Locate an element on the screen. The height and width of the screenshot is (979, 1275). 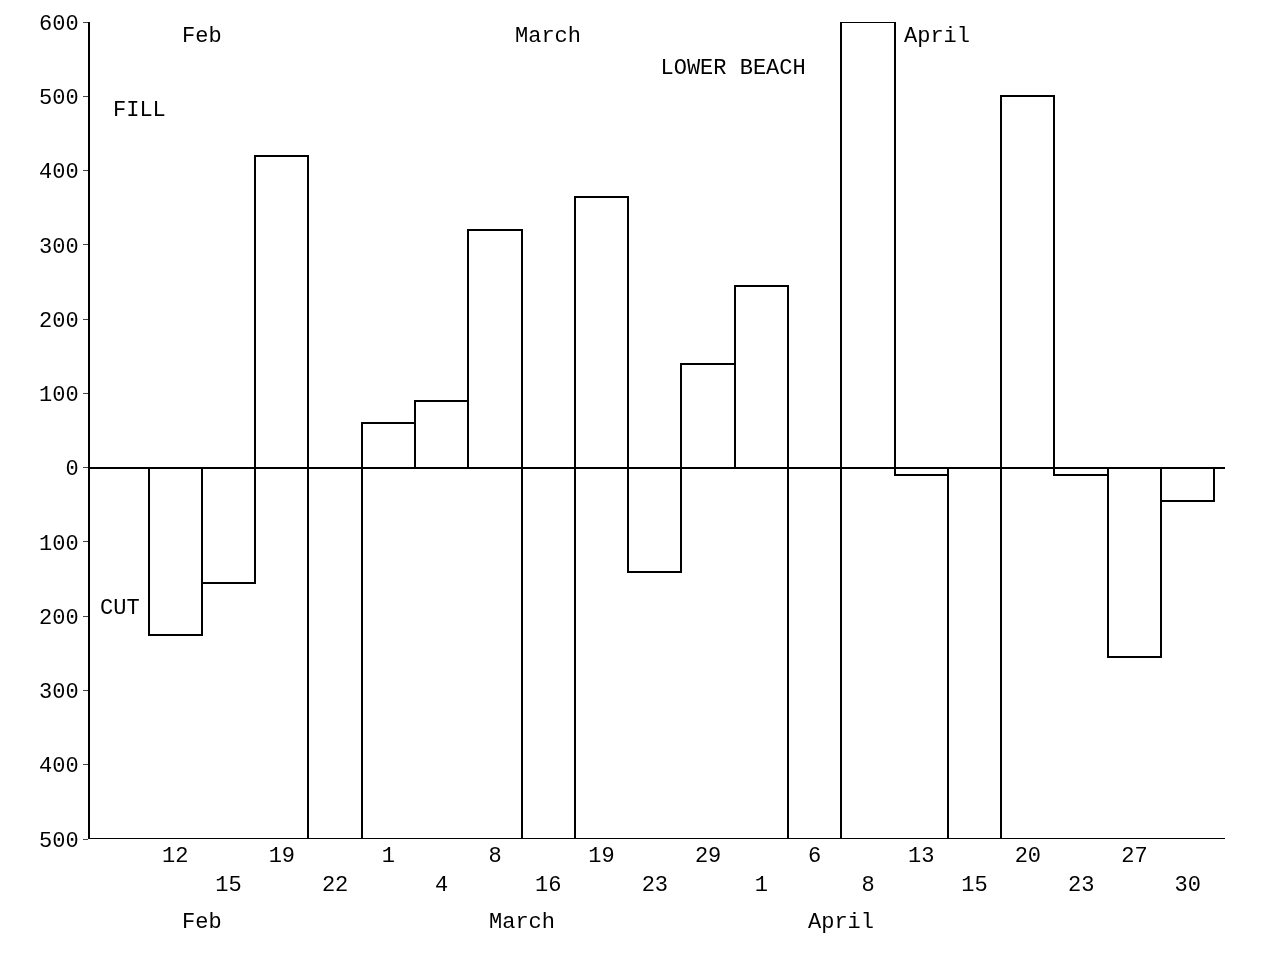
x-tick-label: 4 is located at coordinates (442, 885).